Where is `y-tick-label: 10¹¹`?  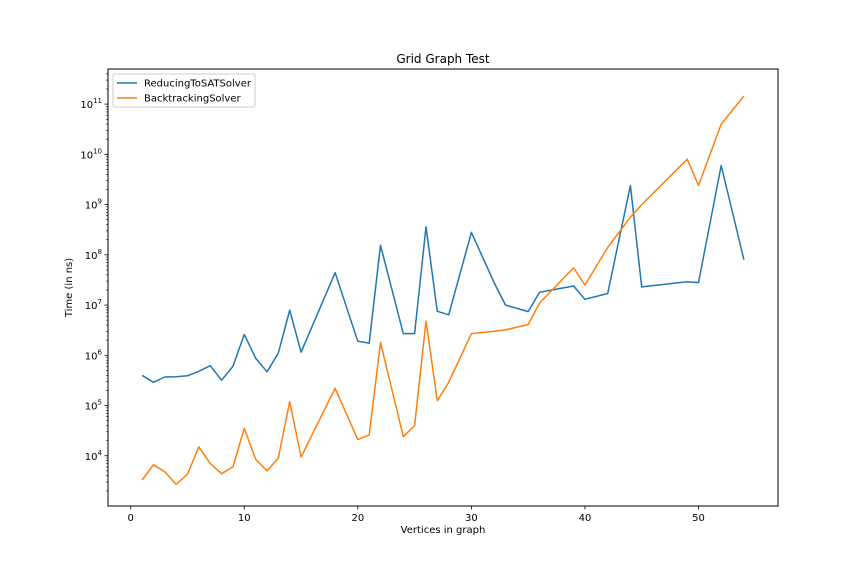
y-tick-label: 10¹¹ is located at coordinates (91, 104).